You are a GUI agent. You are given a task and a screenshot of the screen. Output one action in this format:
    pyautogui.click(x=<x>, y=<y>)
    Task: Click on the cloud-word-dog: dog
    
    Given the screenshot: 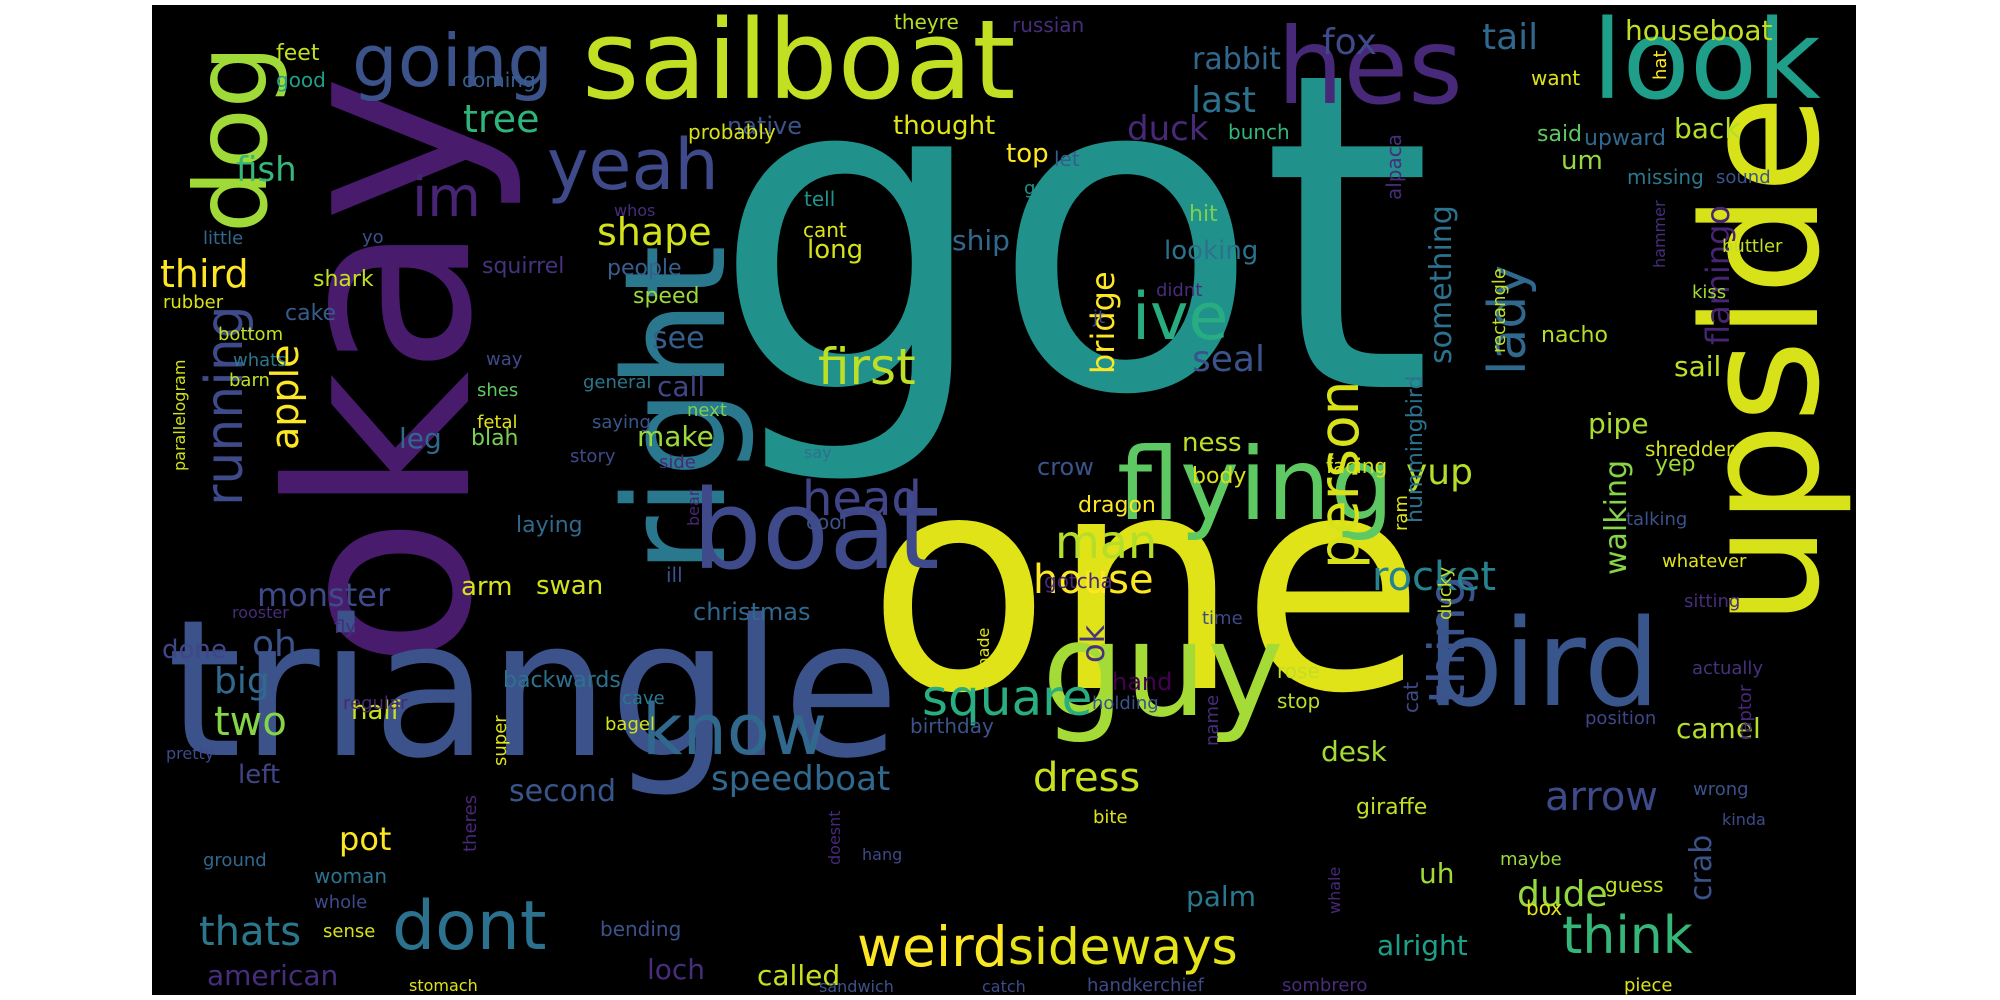 What is the action you would take?
    pyautogui.click(x=231, y=138)
    